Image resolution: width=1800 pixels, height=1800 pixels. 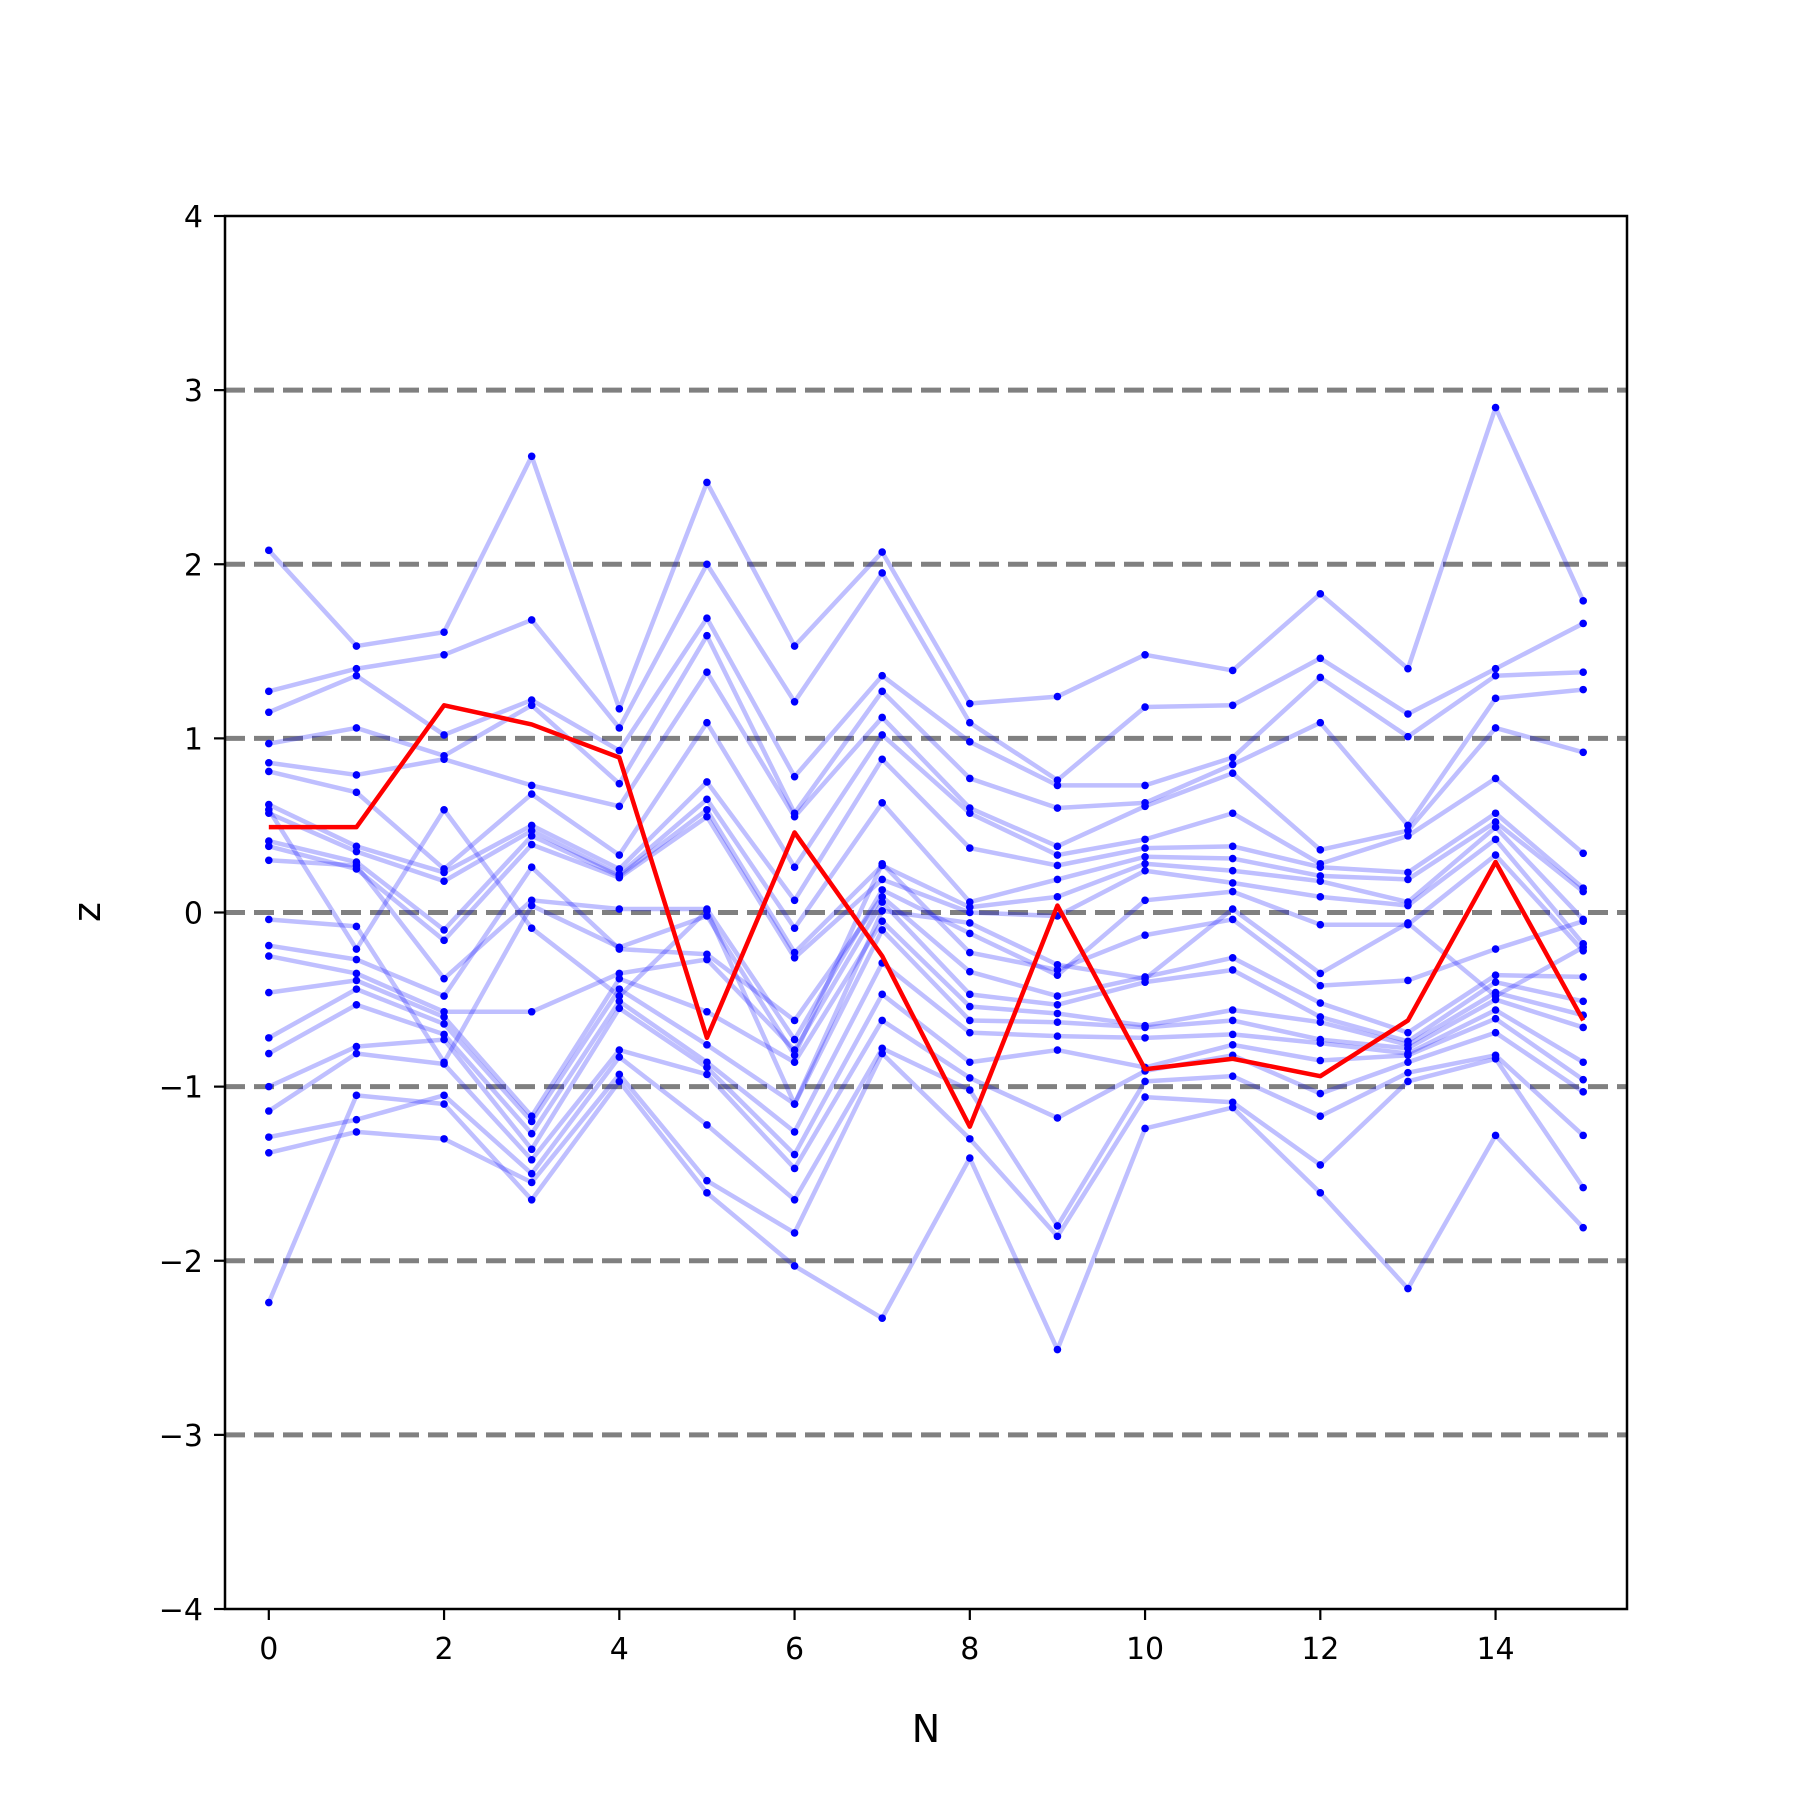 What do you see at coordinates (887, 1638) in the screenshot?
I see `x-axis-ticks: 0 2 4 6 8 10 12 14` at bounding box center [887, 1638].